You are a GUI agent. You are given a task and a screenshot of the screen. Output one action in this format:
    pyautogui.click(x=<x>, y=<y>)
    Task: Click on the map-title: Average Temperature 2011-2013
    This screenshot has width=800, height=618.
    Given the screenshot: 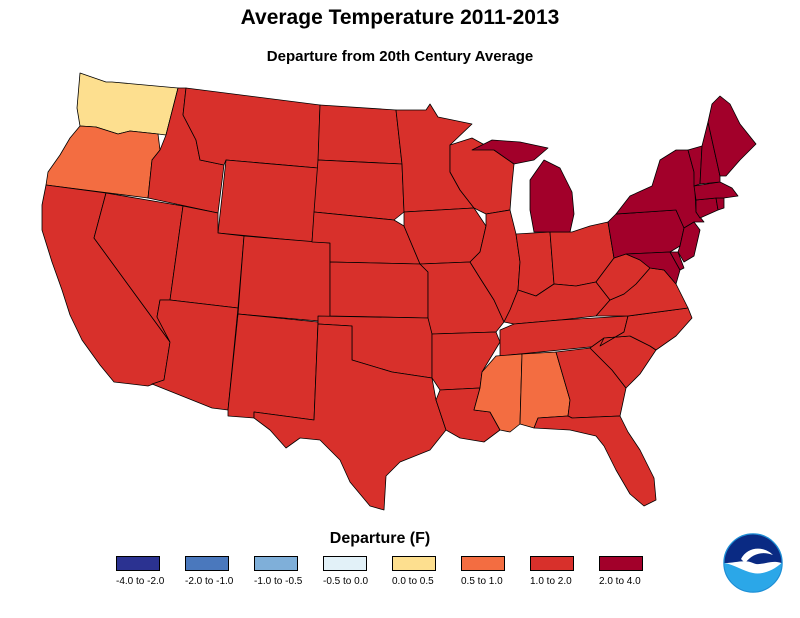 What is the action you would take?
    pyautogui.click(x=400, y=17)
    